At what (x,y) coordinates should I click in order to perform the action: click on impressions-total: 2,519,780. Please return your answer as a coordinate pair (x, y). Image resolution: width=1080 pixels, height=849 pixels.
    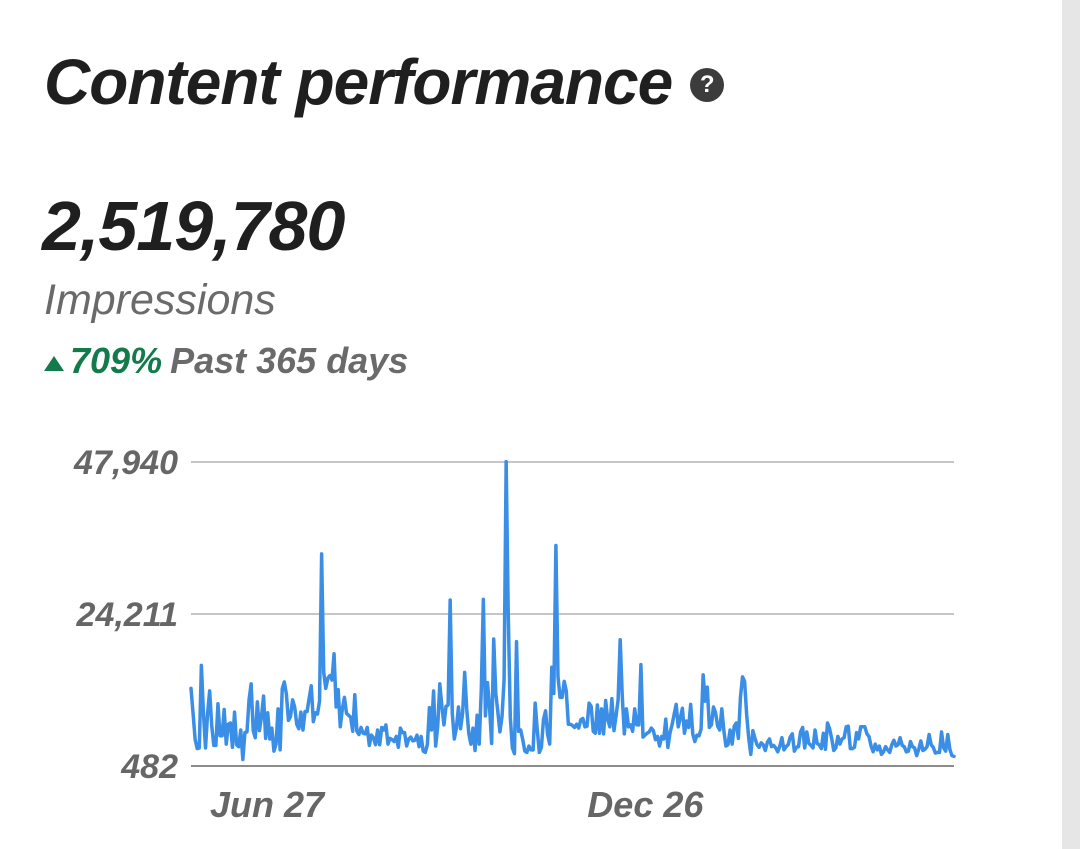
    Looking at the image, I should click on (193, 226).